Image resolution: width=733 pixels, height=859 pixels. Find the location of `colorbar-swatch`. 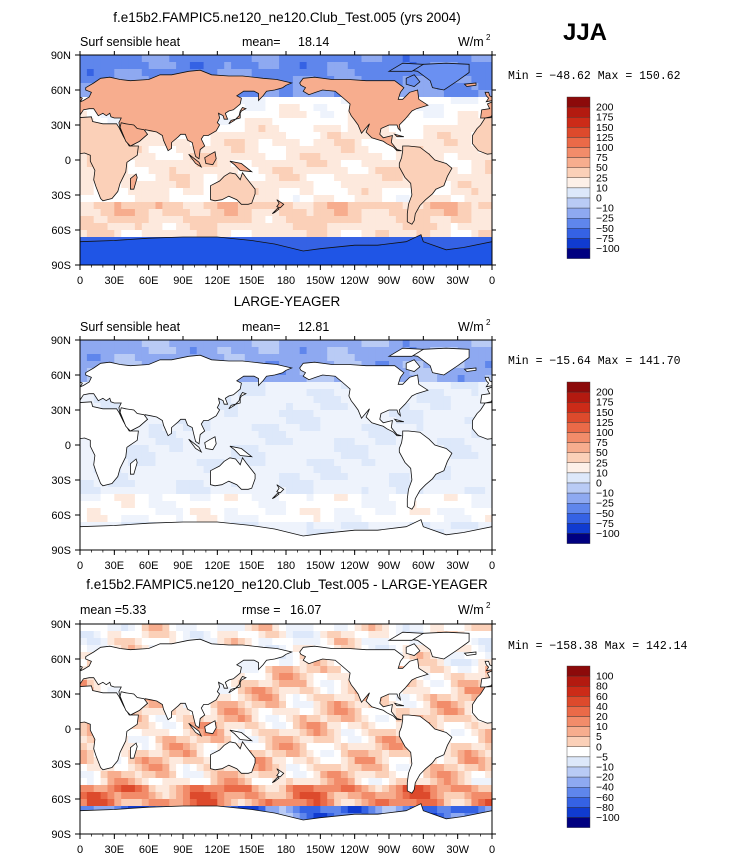

colorbar-swatch is located at coordinates (578, 437).